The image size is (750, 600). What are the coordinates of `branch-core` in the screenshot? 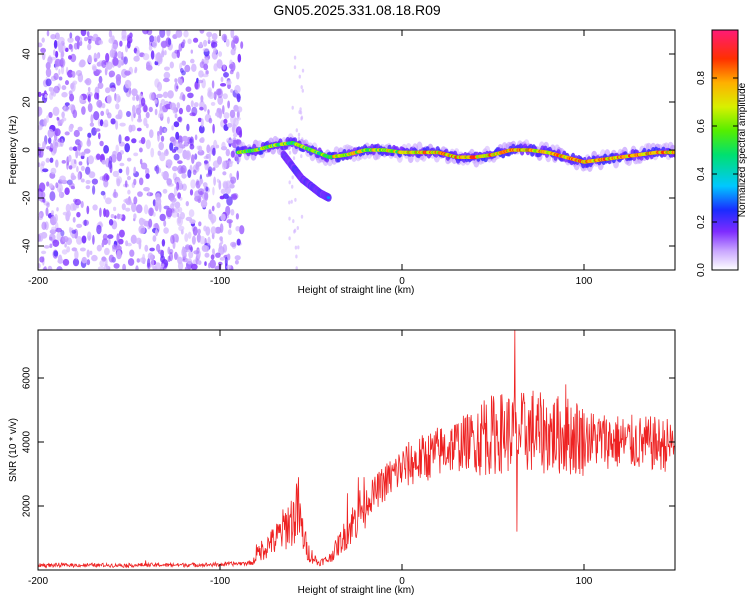 It's located at (328, 198).